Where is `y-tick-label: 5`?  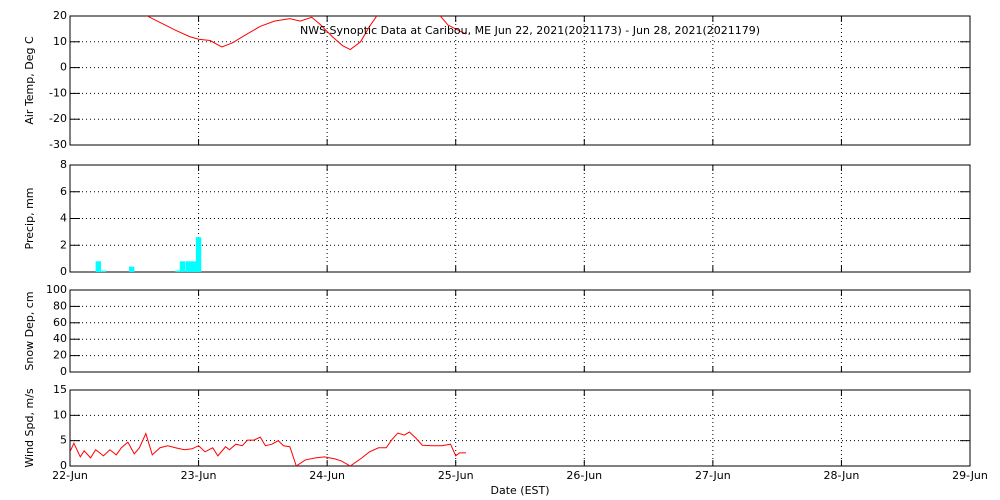 y-tick-label: 5 is located at coordinates (63, 440).